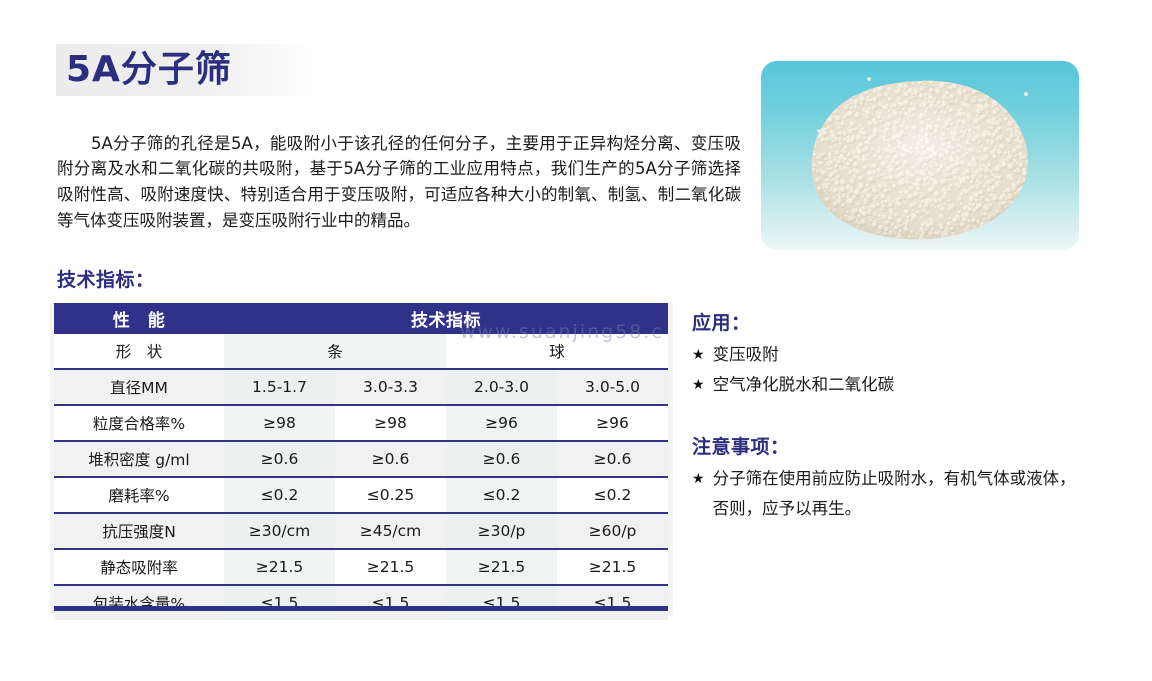 The height and width of the screenshot is (681, 1152). Describe the element at coordinates (557, 351) in the screenshot. I see `table-cell-value: 球` at that location.